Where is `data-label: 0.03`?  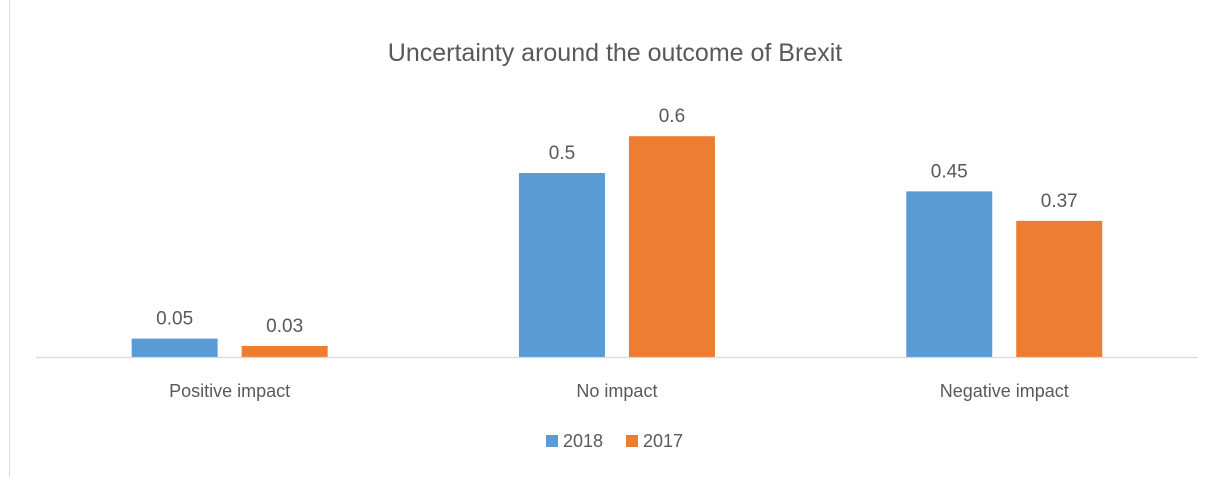
data-label: 0.03 is located at coordinates (284, 326).